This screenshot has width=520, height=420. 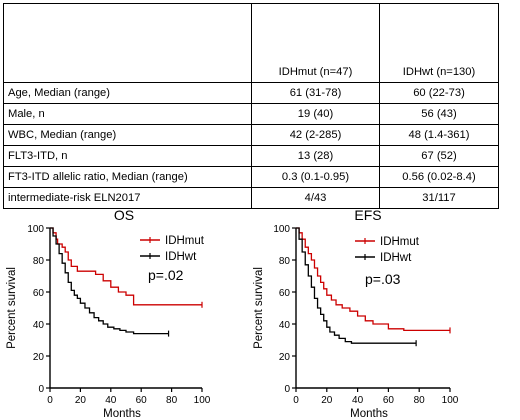 What do you see at coordinates (251, 156) in the screenshot?
I see `table-row: FLT3-ITD, n 13 (28) 67 (52)` at bounding box center [251, 156].